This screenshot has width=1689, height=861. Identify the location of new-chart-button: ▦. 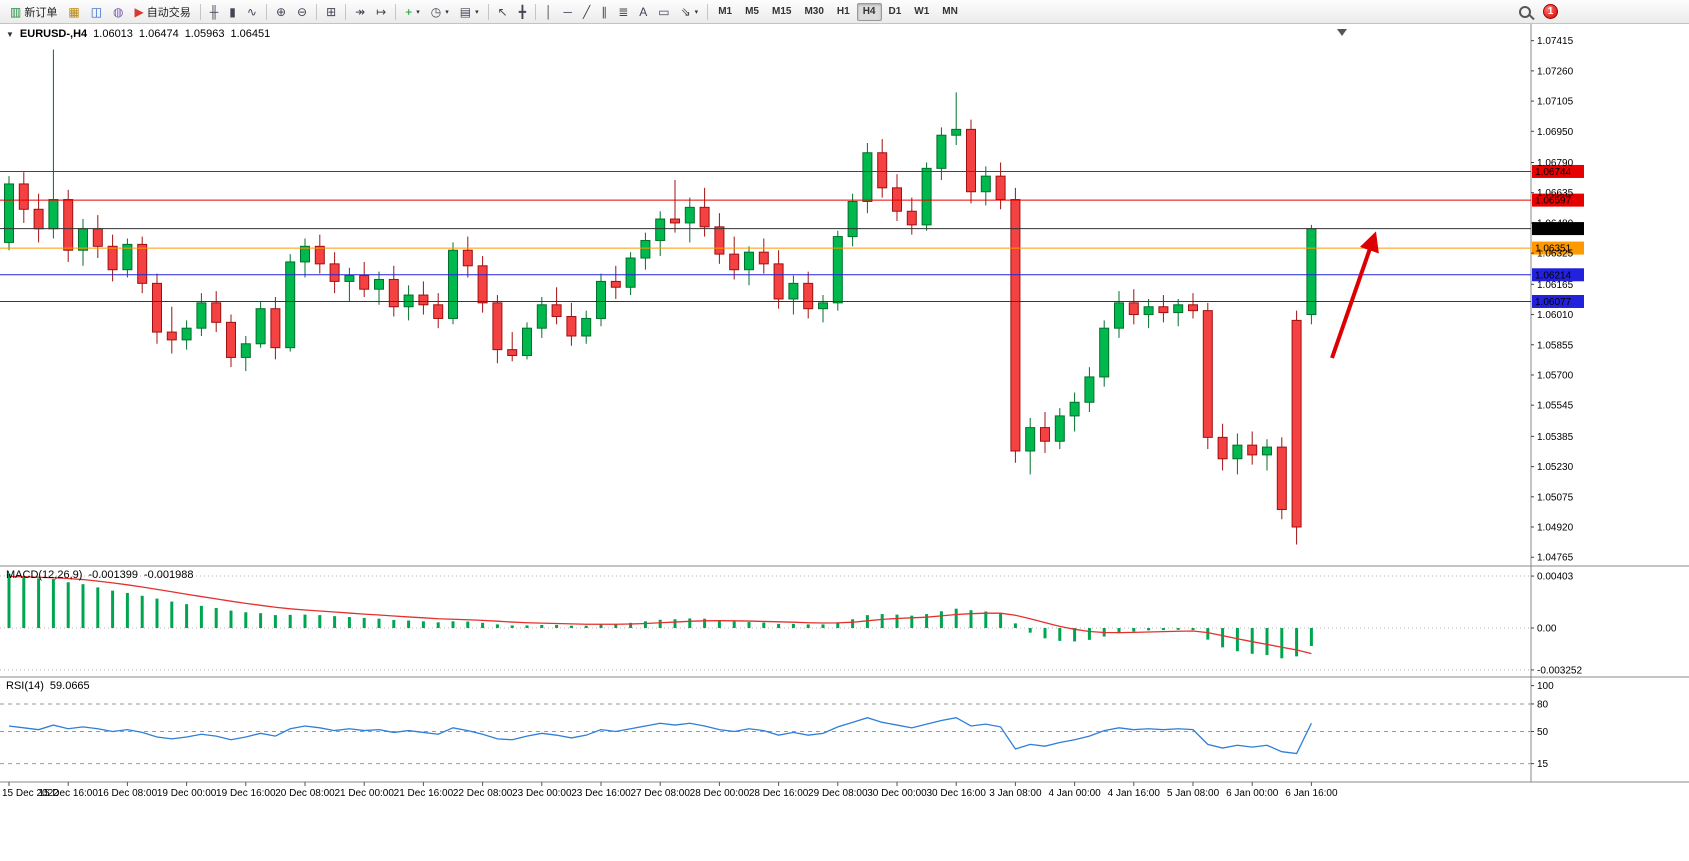
(73, 12).